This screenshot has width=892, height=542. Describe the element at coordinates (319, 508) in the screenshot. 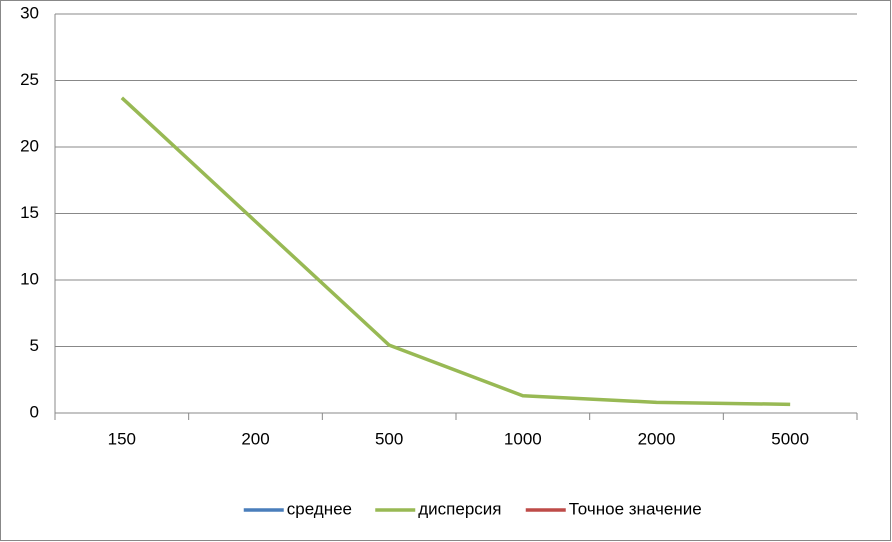

I see `legend-label: среднее` at that location.